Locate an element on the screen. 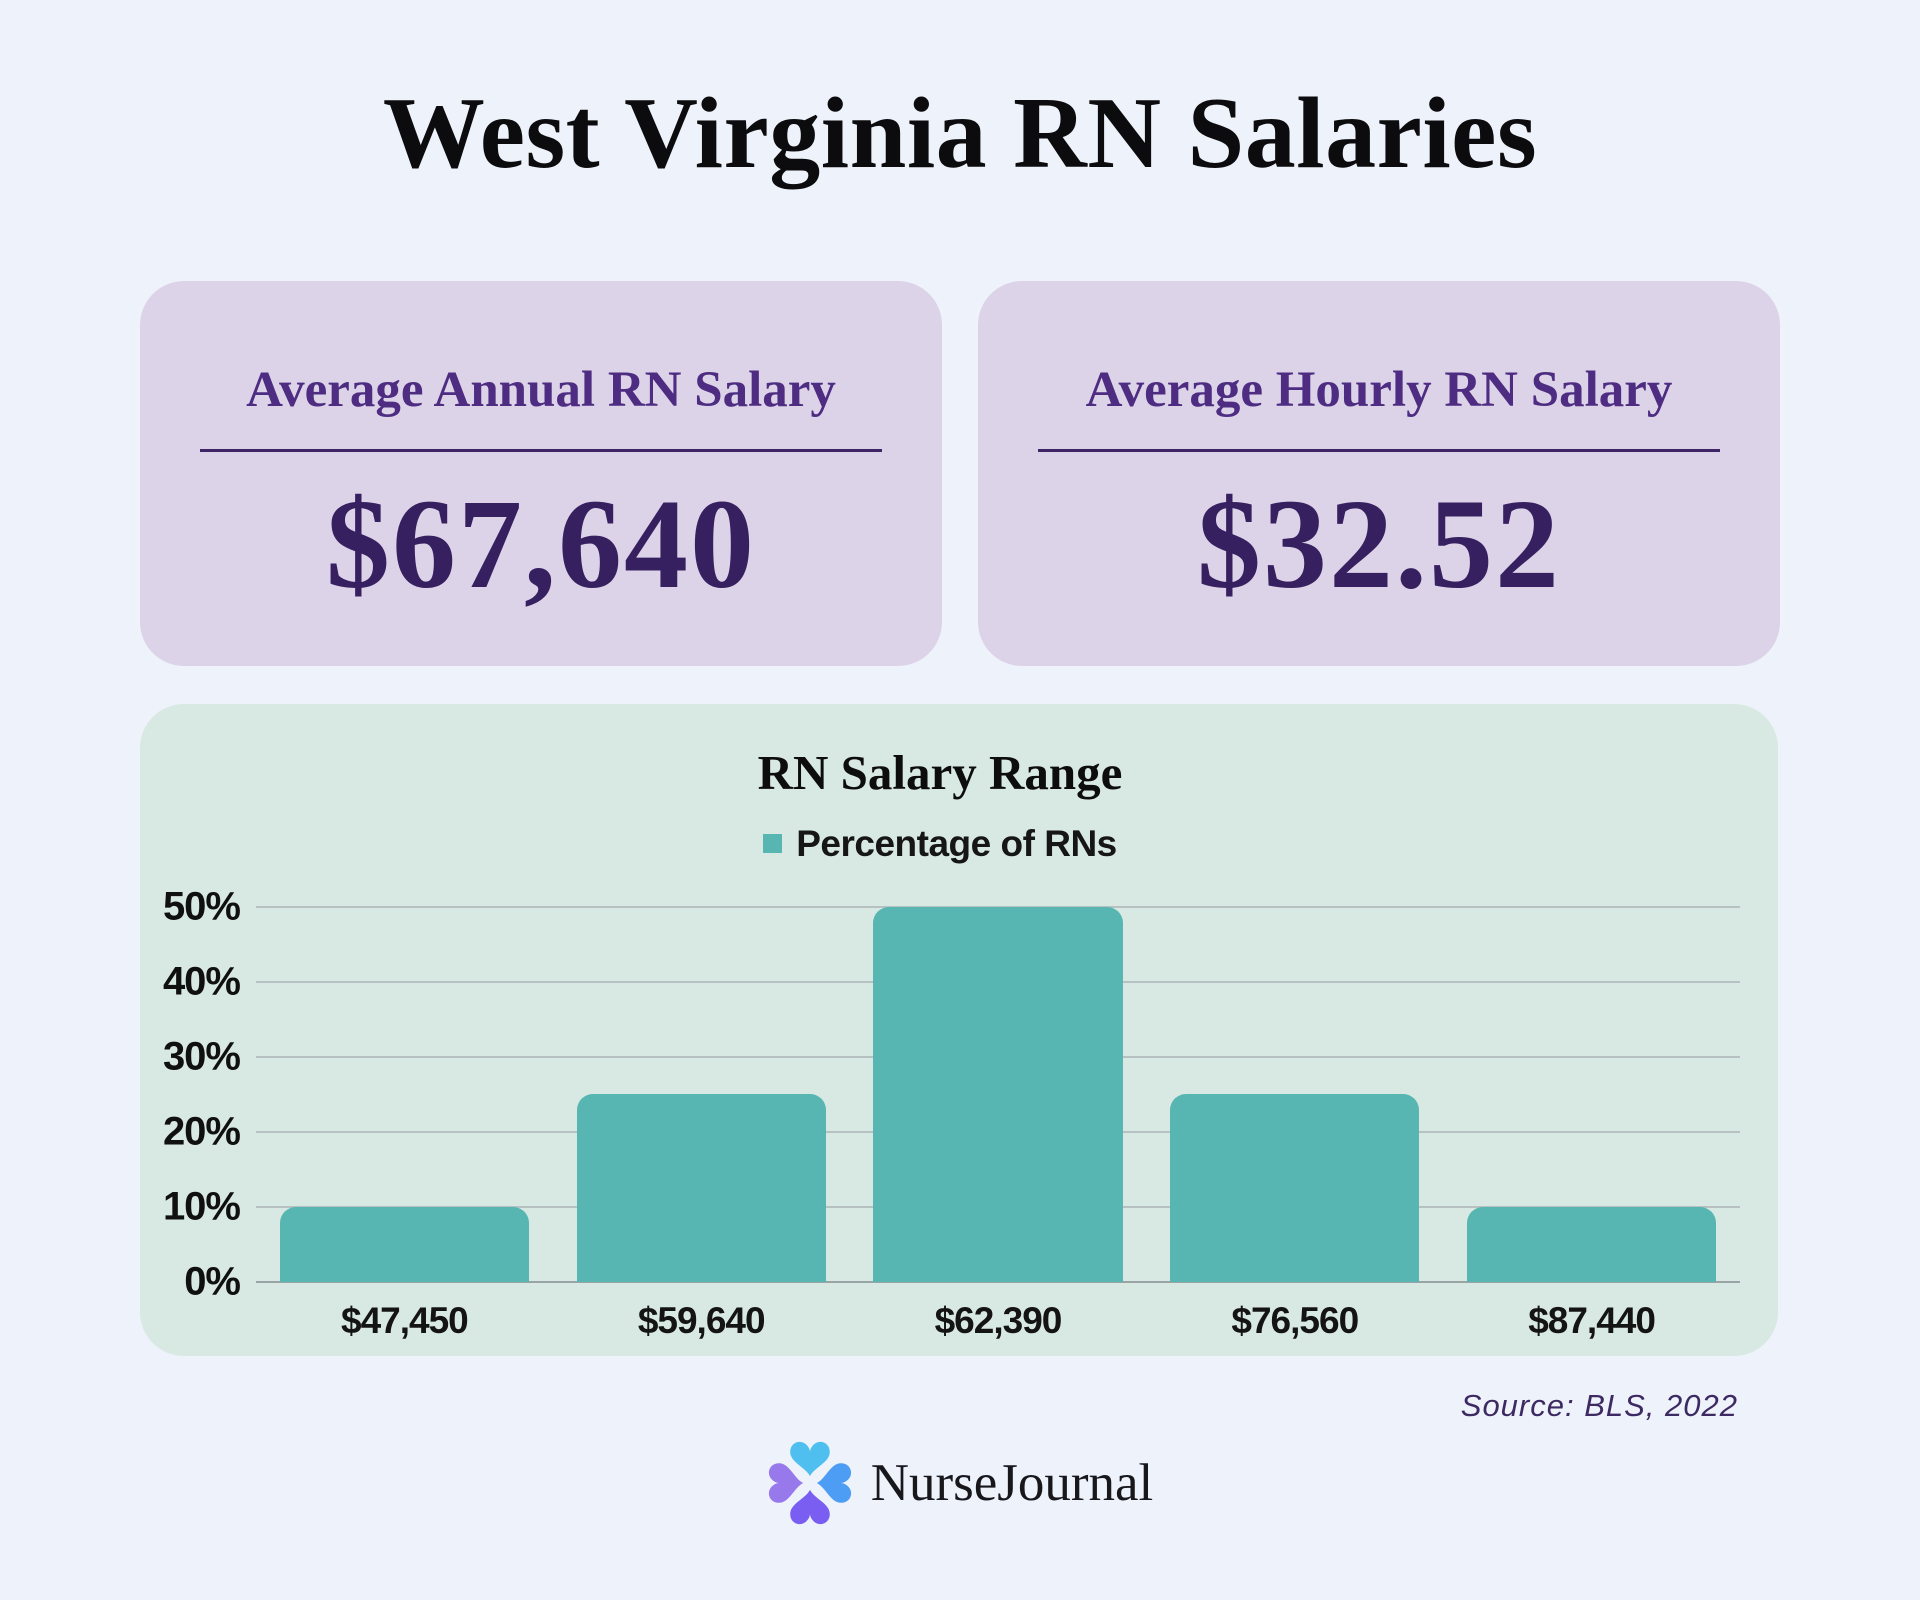 This screenshot has width=1920, height=1600. logo-petal-right-icon is located at coordinates (833, 1482).